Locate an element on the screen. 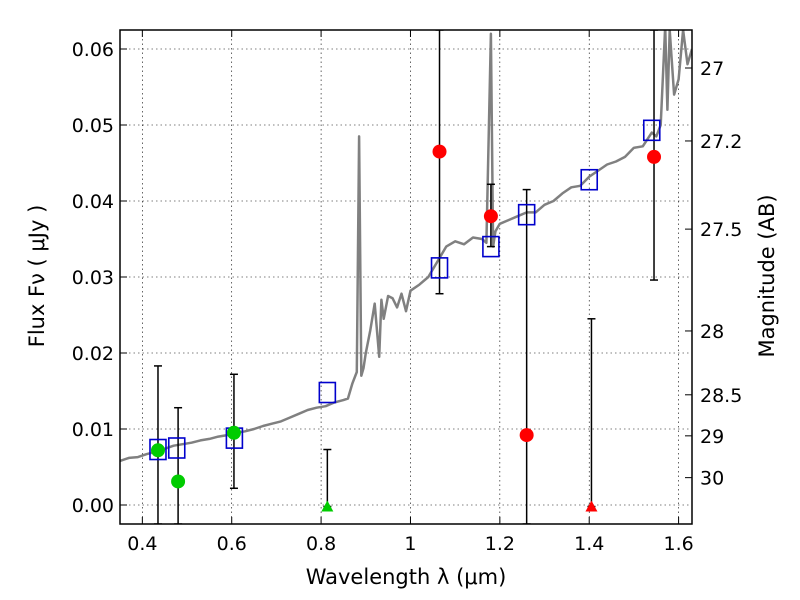  mag-tick-label: 27.5 is located at coordinates (721, 230).